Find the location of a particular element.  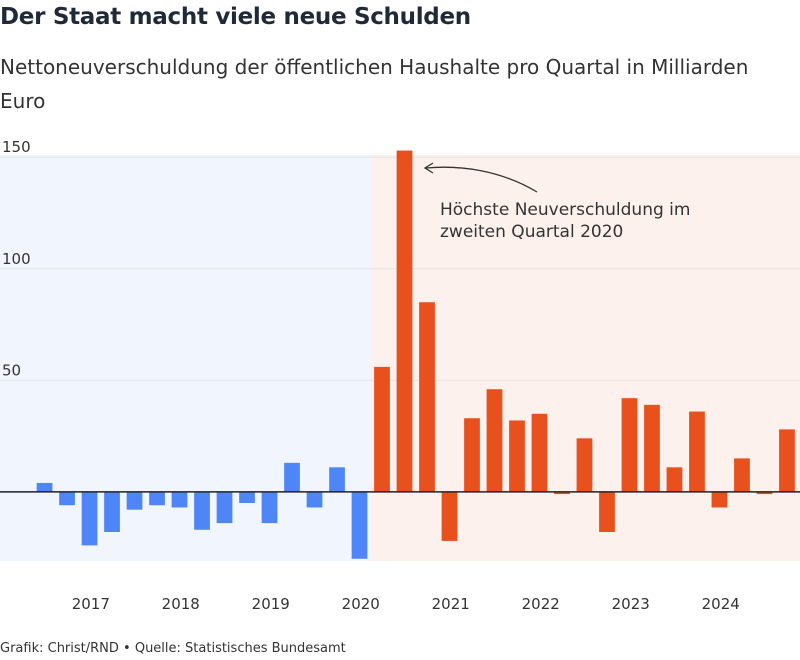

x-tick-label: 2023 is located at coordinates (631, 604).